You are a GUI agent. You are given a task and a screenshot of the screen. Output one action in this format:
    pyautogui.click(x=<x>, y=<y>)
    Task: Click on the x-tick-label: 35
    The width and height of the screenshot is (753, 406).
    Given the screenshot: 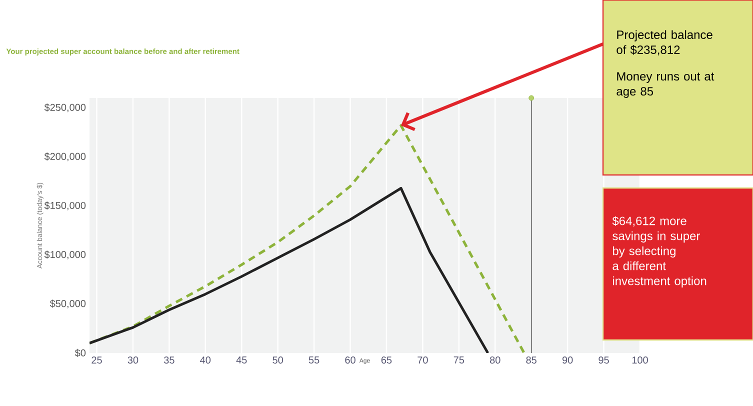 What is the action you would take?
    pyautogui.click(x=169, y=360)
    